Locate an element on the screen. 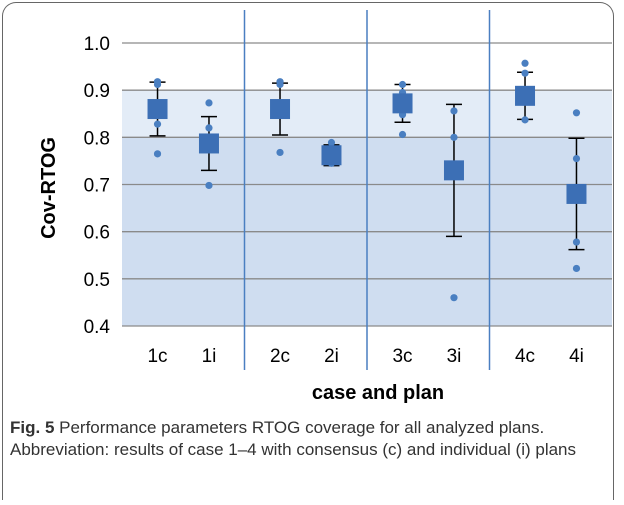 This screenshot has height=505, width=624. y-tick-label: 0.8 is located at coordinates (97, 138).